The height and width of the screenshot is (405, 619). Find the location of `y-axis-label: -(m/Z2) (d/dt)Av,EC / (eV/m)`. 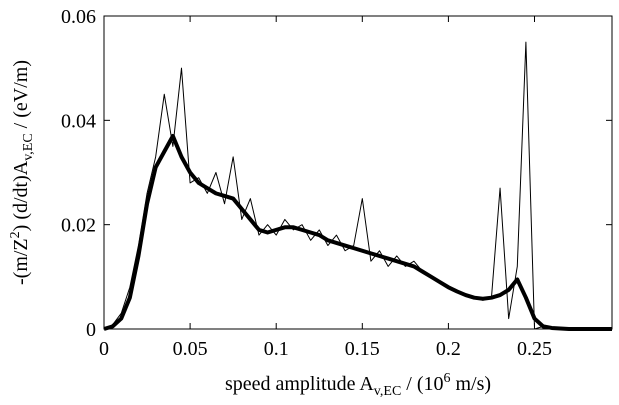

y-axis-label: -(m/Z2) (d/dt)Av,EC / (eV/m) is located at coordinates (22, 172).